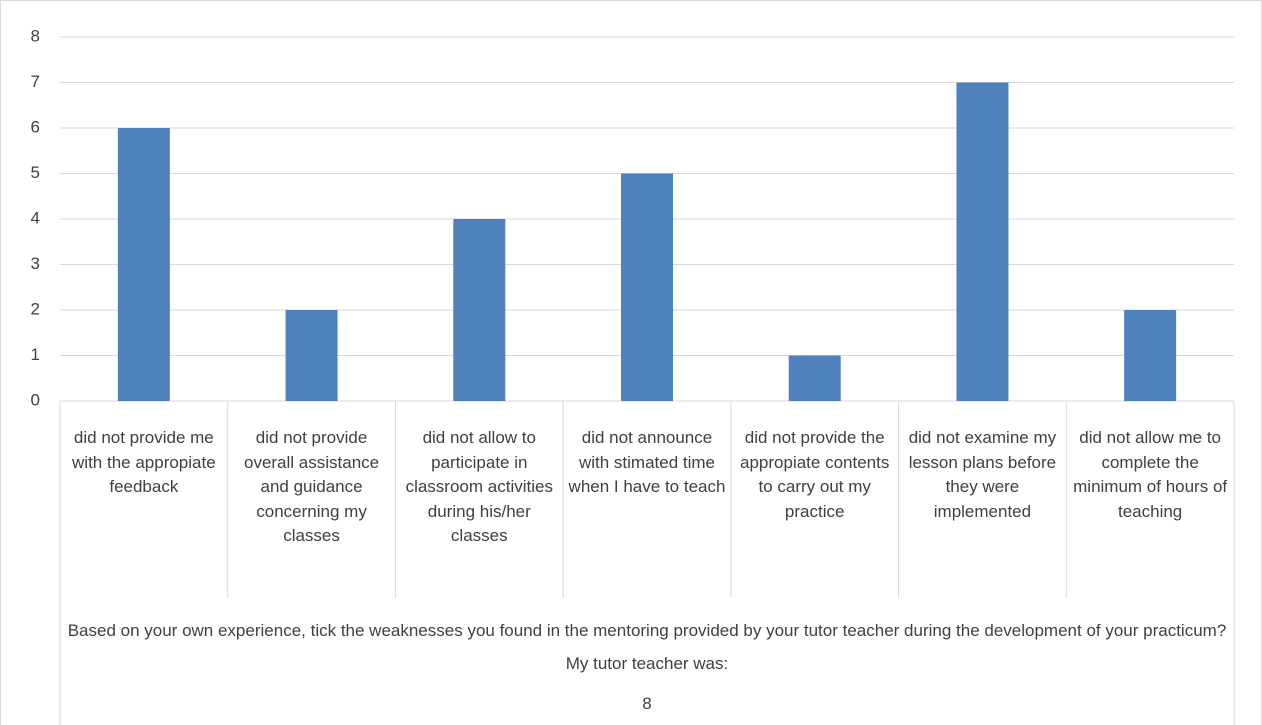  What do you see at coordinates (647, 703) in the screenshot?
I see `x-axis-sublabel: 8` at bounding box center [647, 703].